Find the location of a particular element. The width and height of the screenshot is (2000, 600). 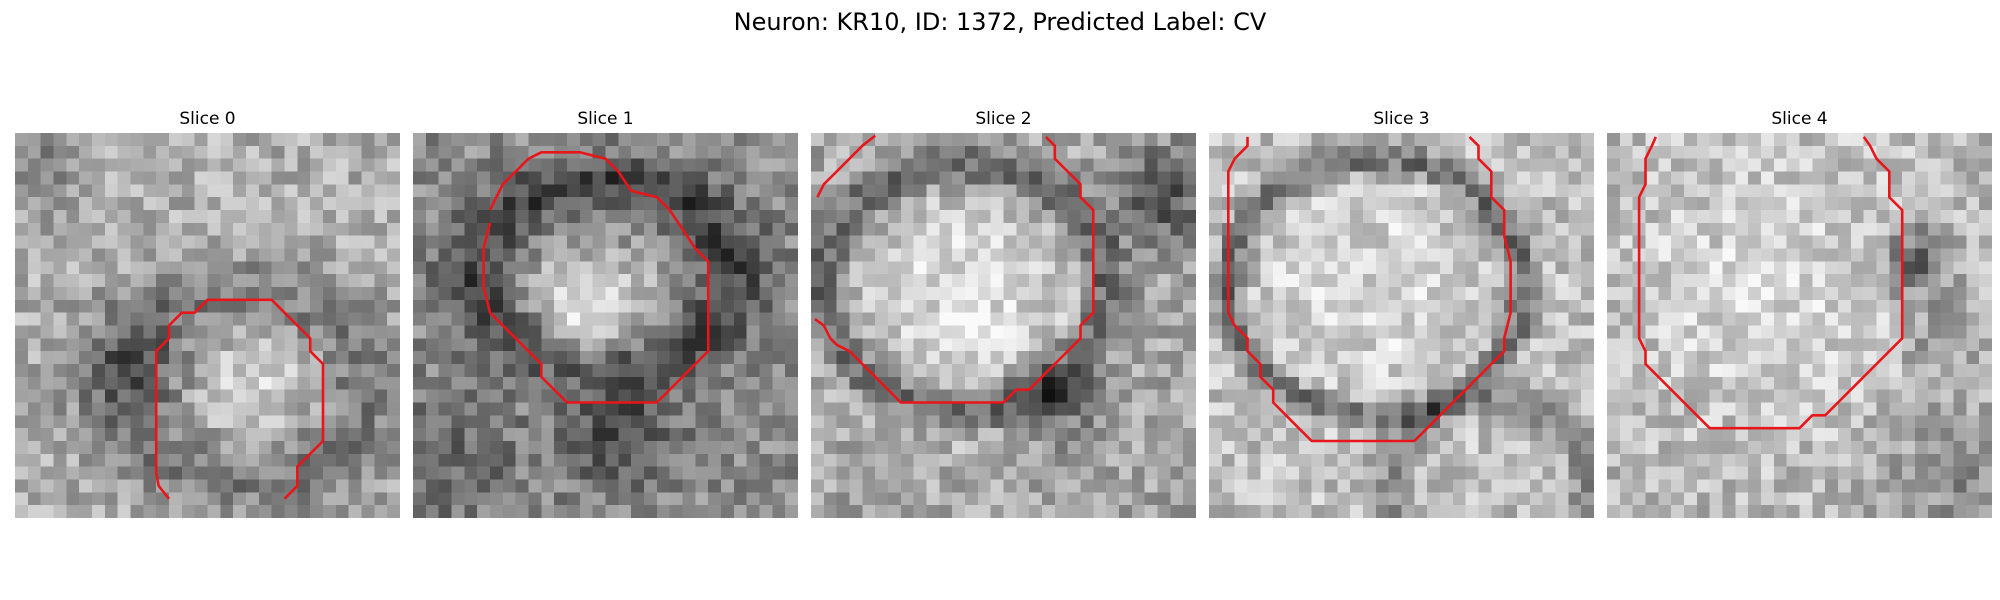

slice-title: Slice 1 is located at coordinates (605, 119).